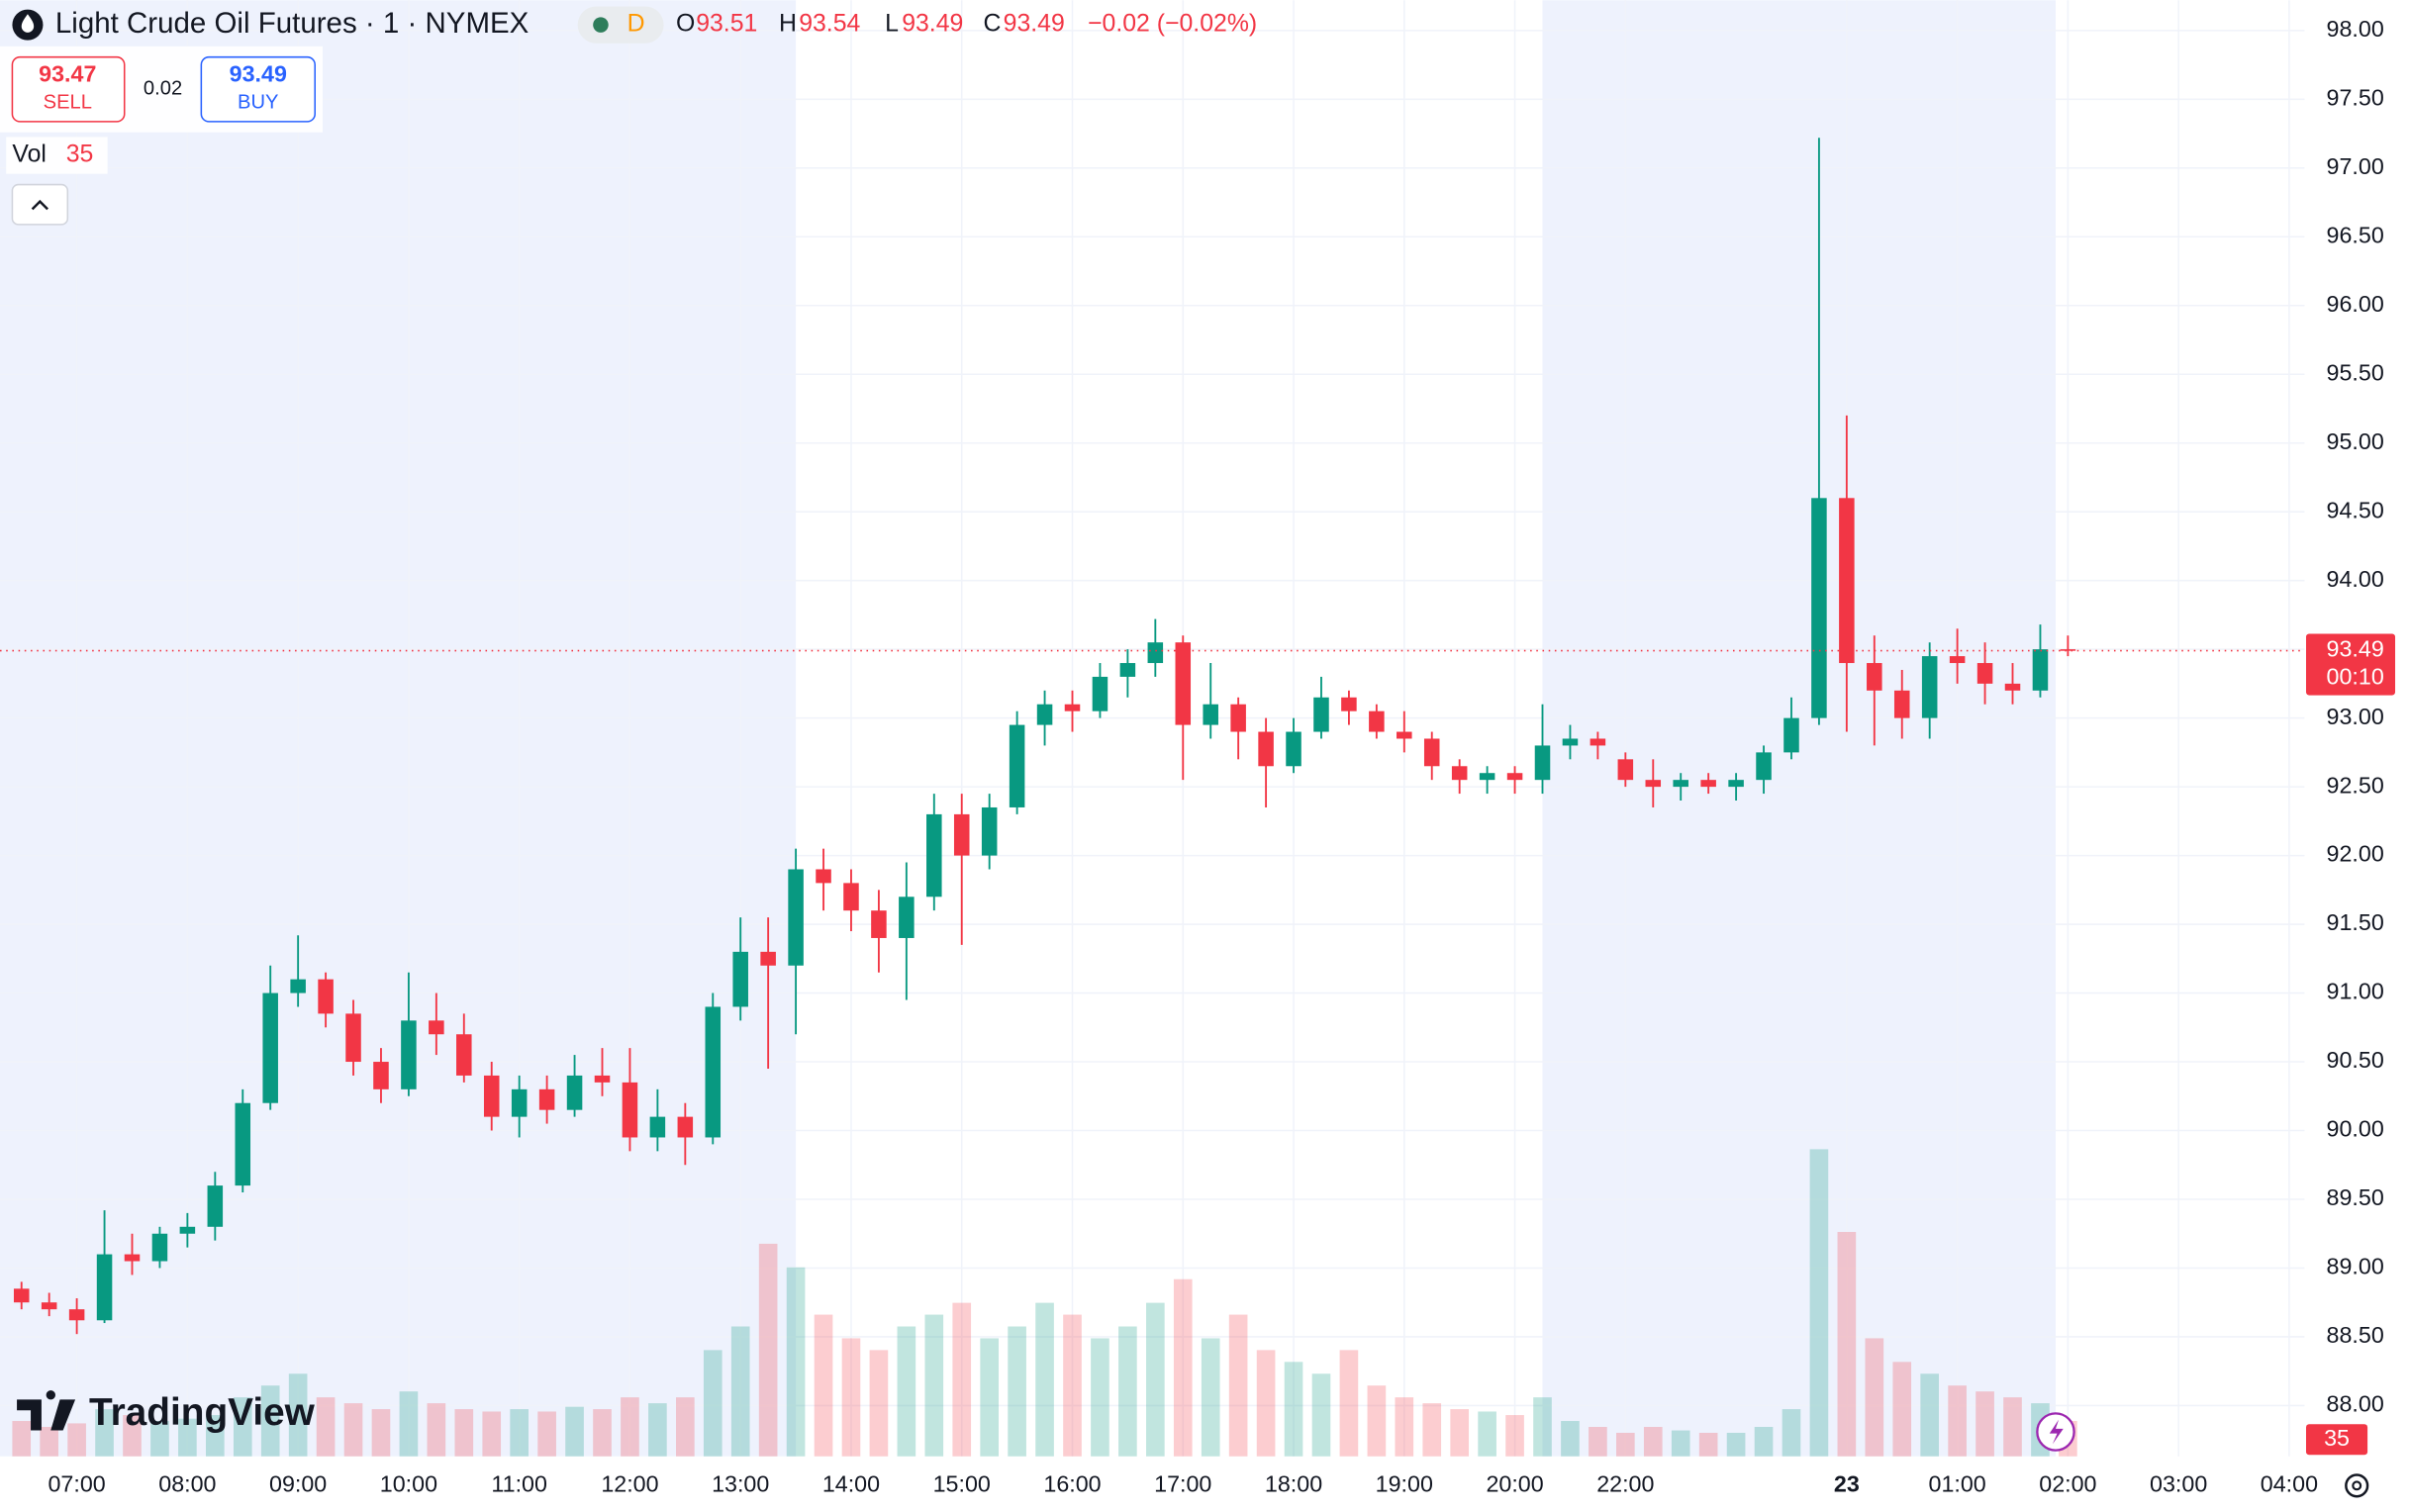 This screenshot has width=2409, height=1512. Describe the element at coordinates (1847, 1483) in the screenshot. I see `x-tick-label: 23` at that location.